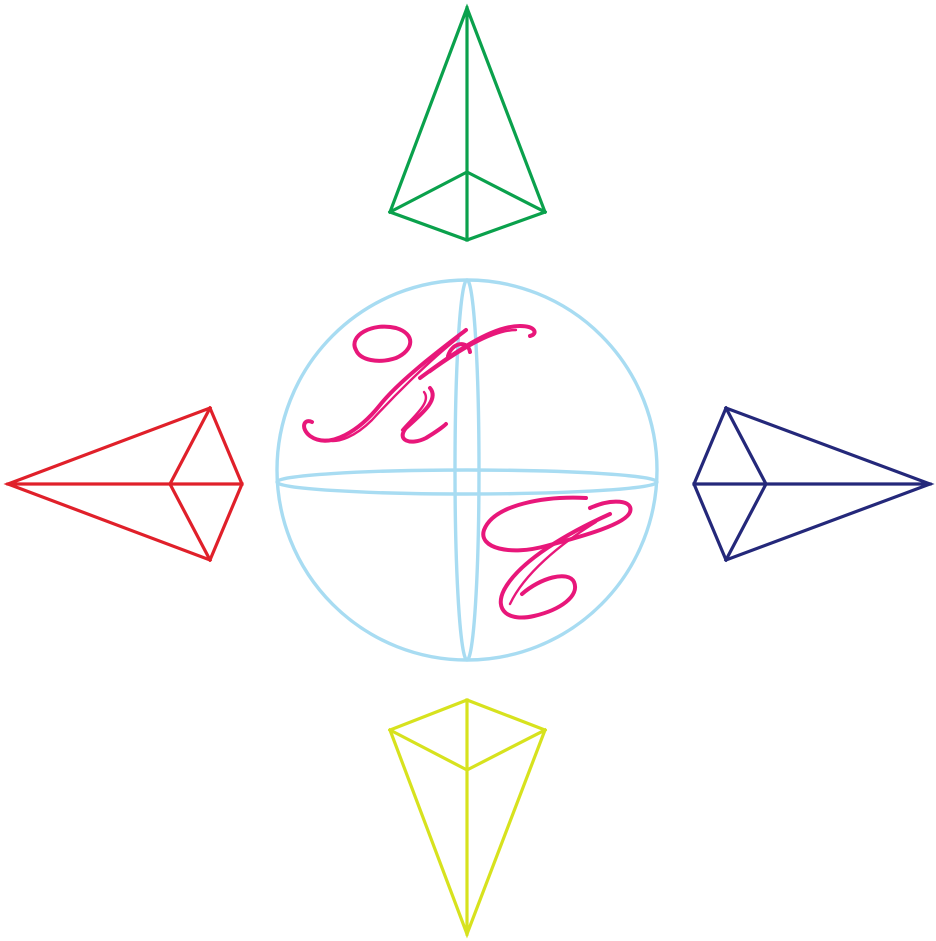 This screenshot has width=936, height=941. I want to click on west-arrow, so click(123, 484).